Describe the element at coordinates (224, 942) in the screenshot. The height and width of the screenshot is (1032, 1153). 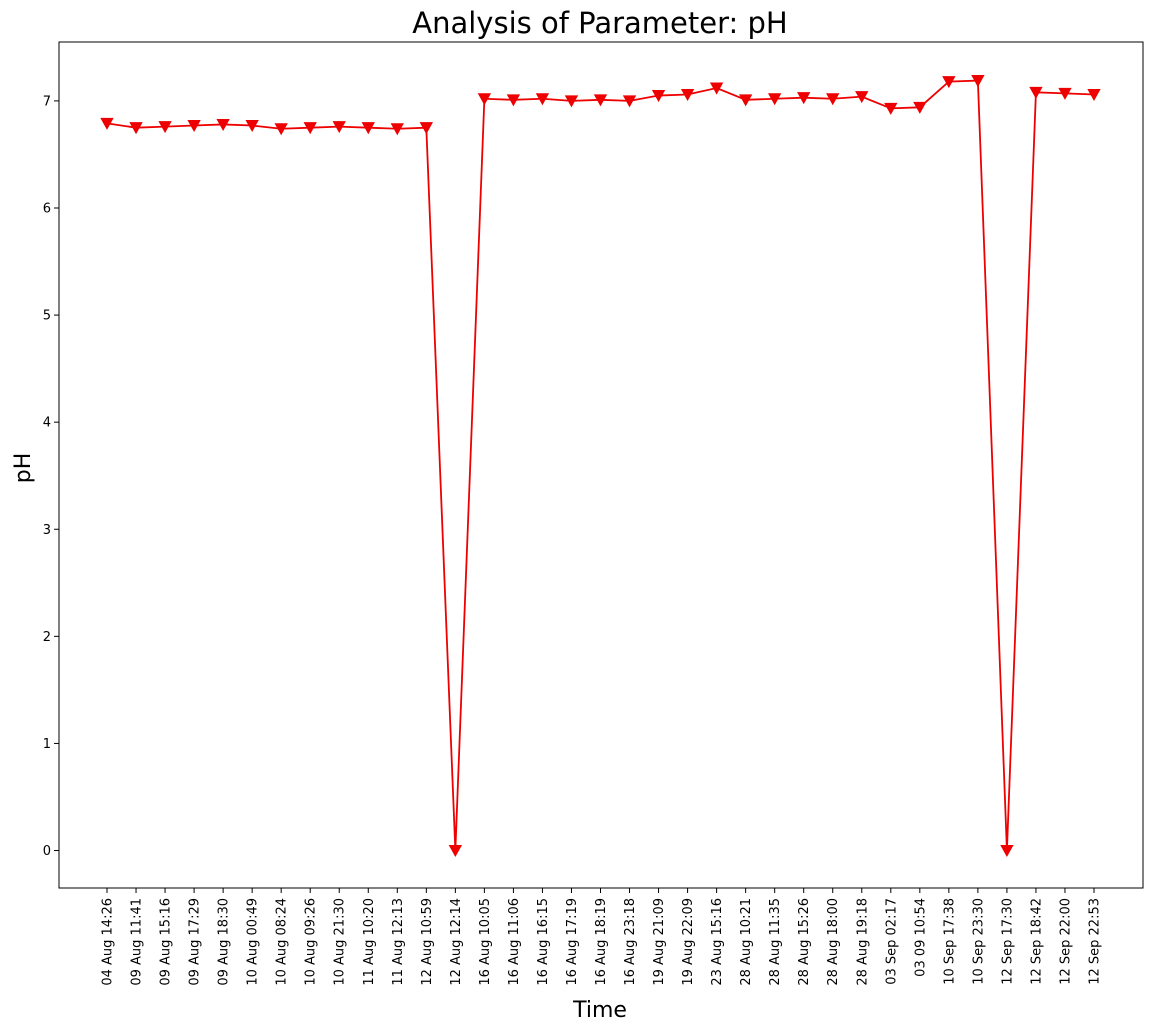
I see `x-tick-label: 09 Aug 18:30` at that location.